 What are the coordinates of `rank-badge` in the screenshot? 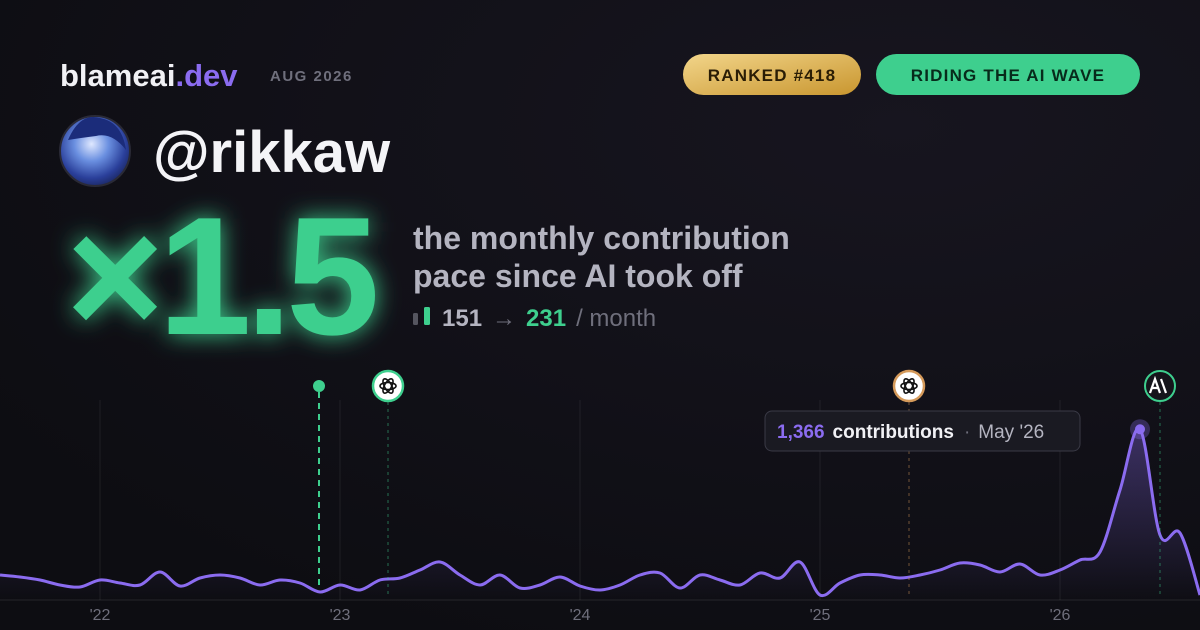 It's located at (772, 74).